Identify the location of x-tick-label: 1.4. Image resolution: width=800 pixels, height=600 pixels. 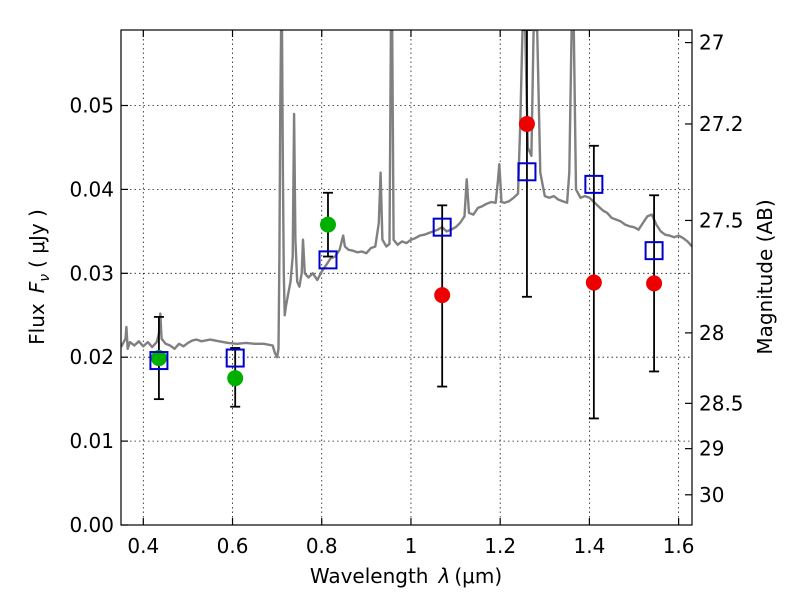
(589, 546).